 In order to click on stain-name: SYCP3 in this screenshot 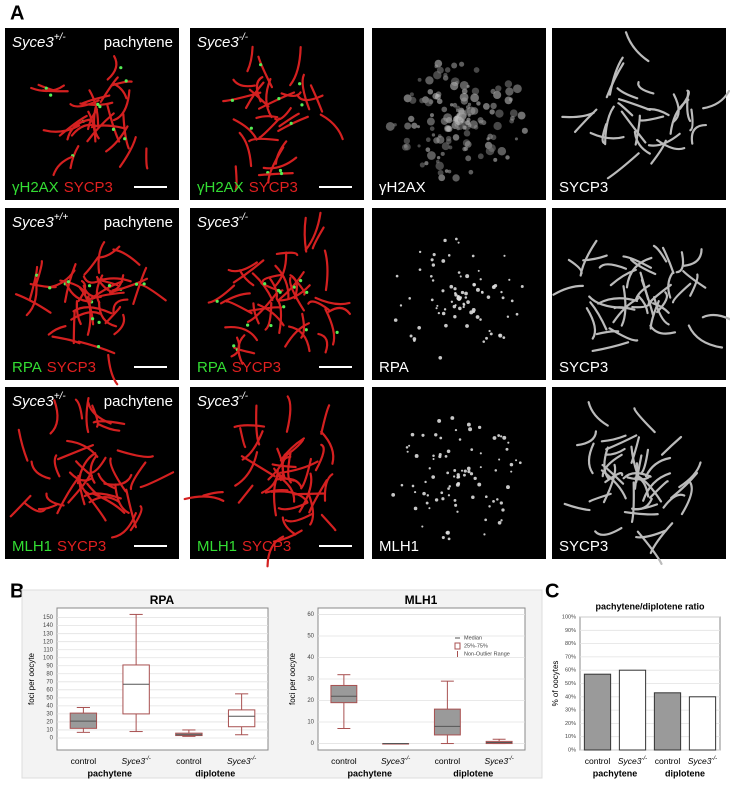, I will do `click(88, 187)`.